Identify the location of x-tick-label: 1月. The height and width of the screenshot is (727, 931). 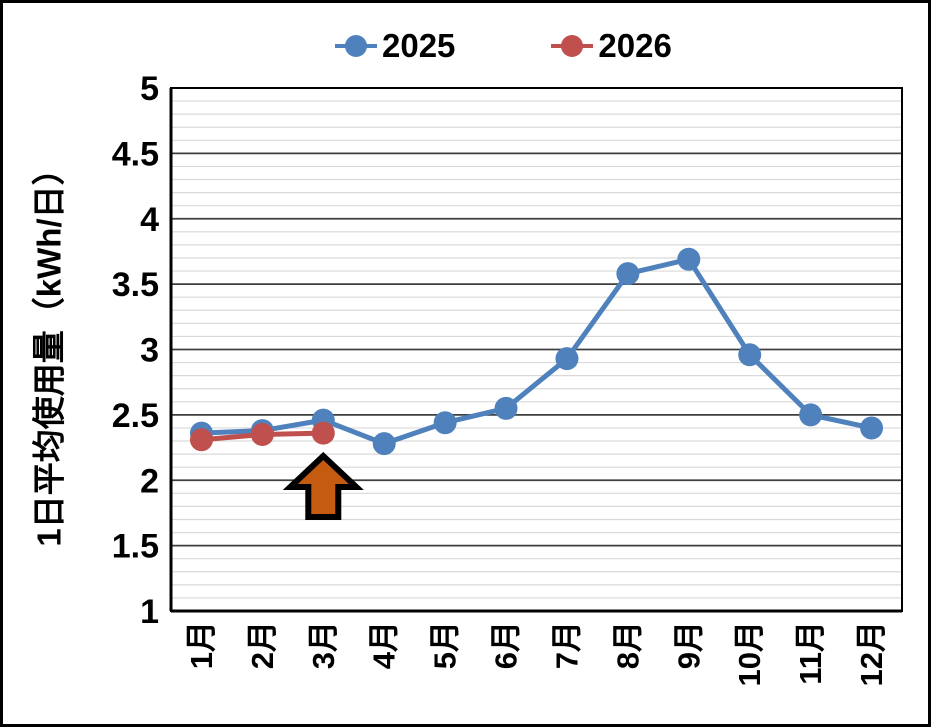
(201, 645).